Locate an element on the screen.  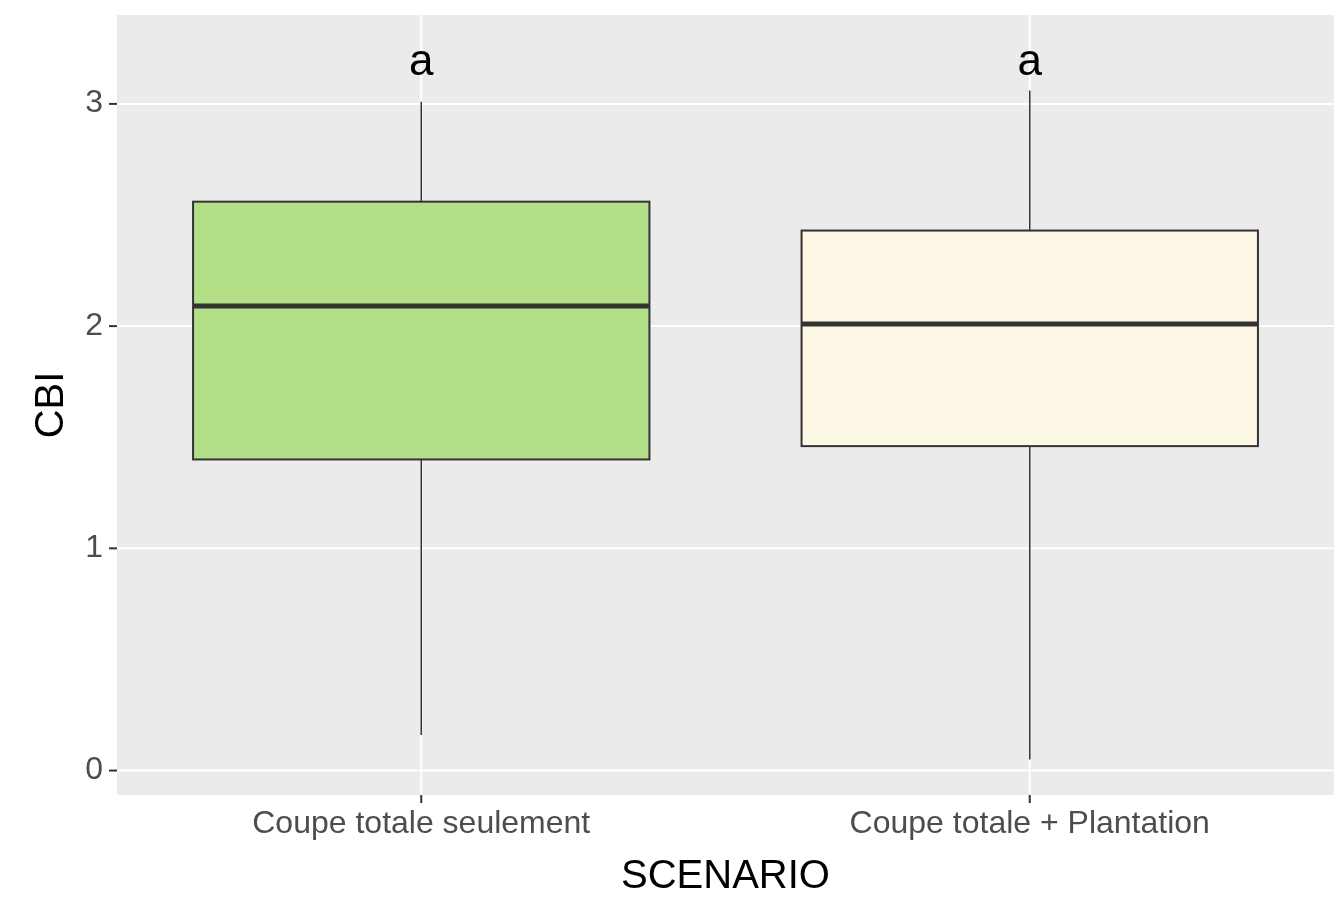
y-tick-label: 3 is located at coordinates (94, 101).